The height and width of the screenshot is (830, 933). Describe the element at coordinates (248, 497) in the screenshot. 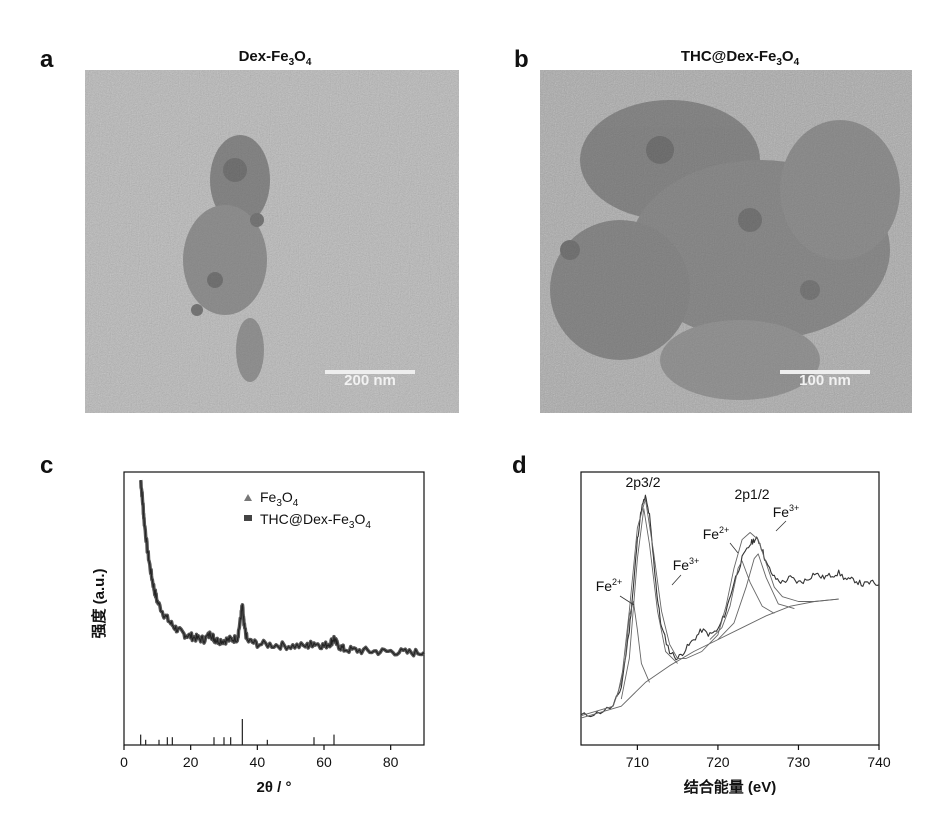

I see `legend-marker-fe3o4` at that location.